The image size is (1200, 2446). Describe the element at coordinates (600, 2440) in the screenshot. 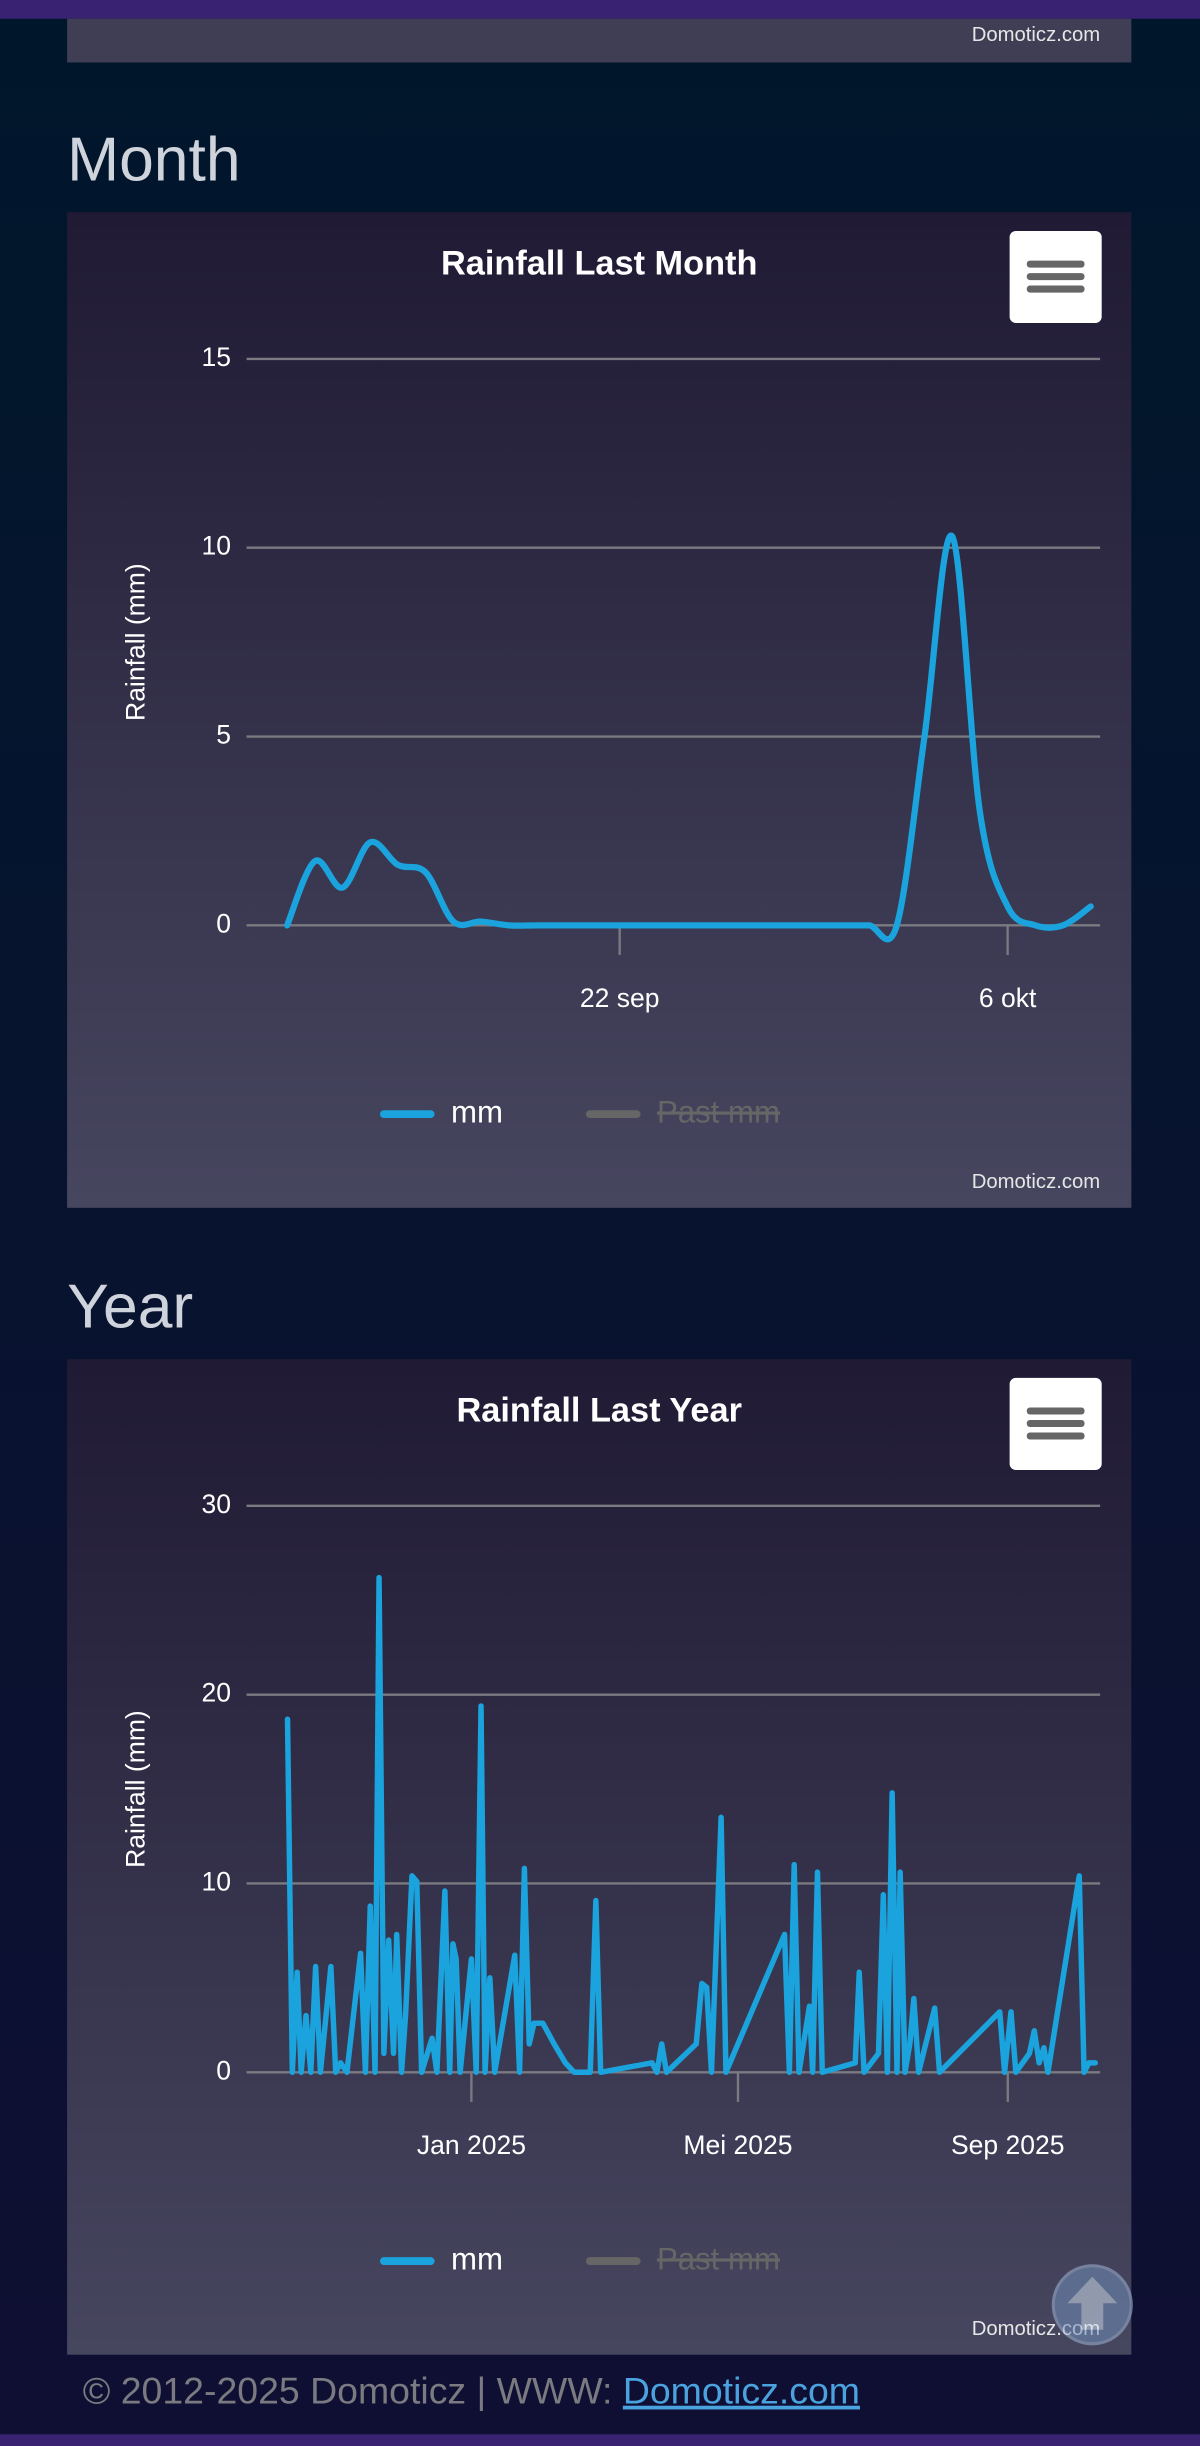

I see `bottom-bar` at that location.